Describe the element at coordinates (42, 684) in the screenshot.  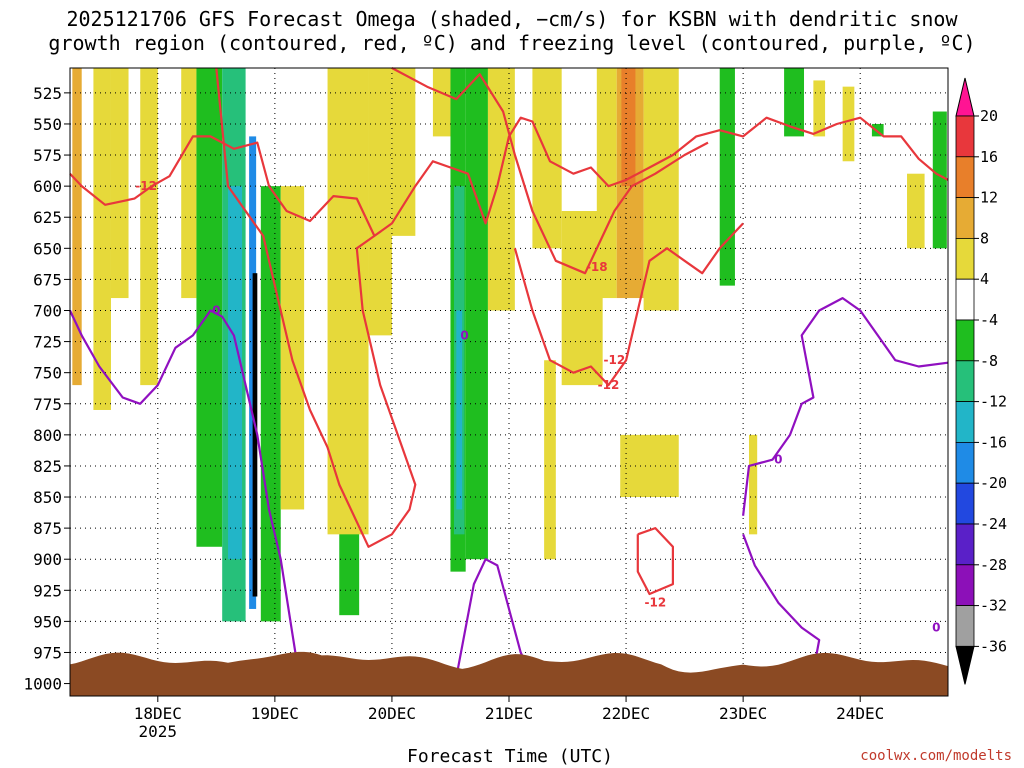
I see `pressure-tick-label: 1000` at that location.